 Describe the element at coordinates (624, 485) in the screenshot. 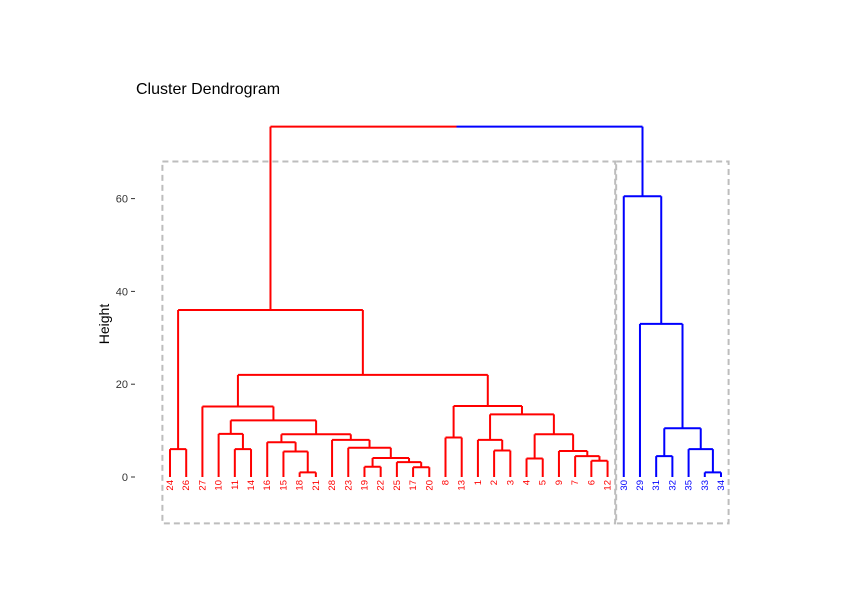

I see `leaf-label: 30` at that location.